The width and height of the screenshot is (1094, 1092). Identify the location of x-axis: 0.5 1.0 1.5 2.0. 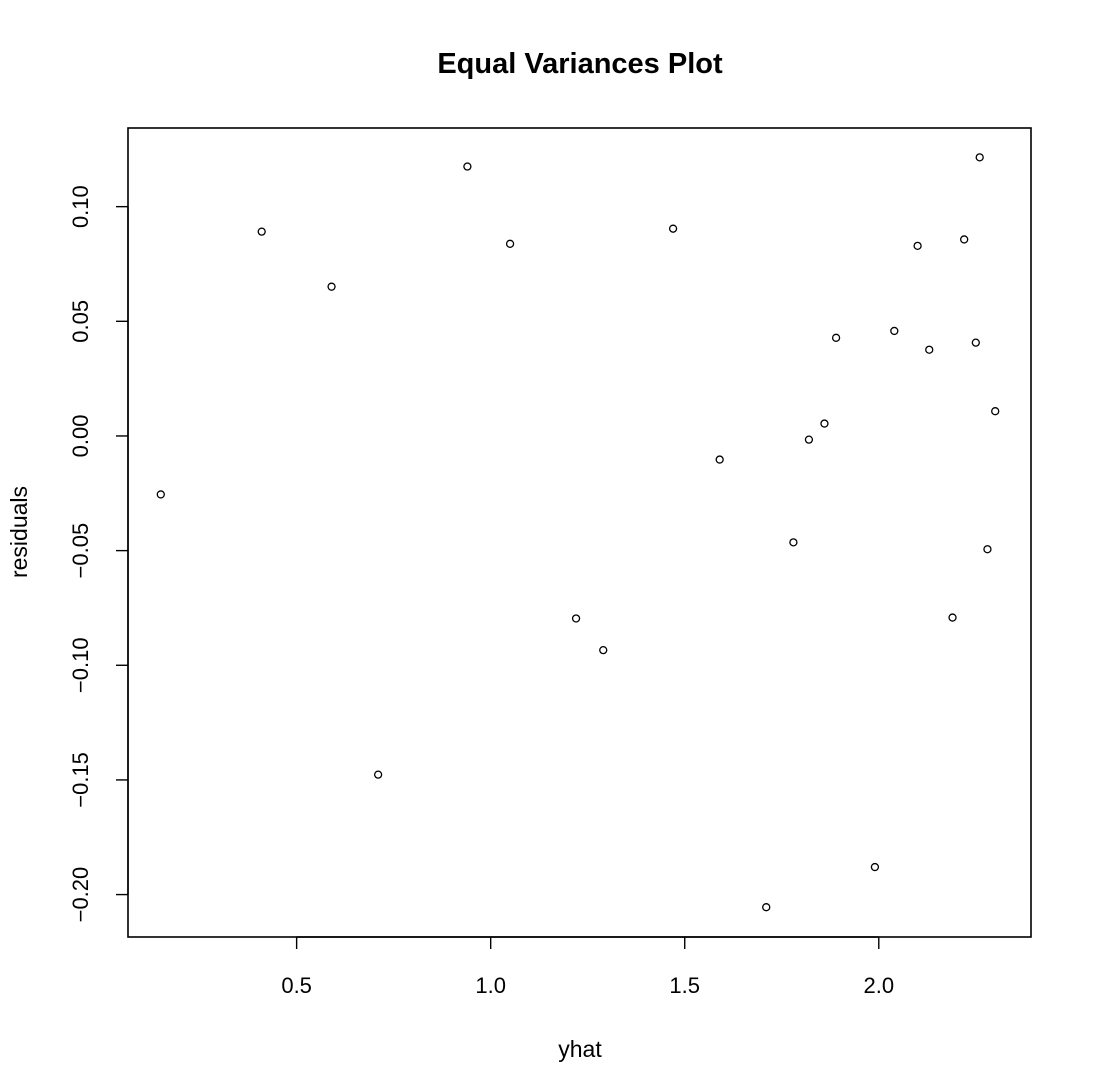
(587, 967).